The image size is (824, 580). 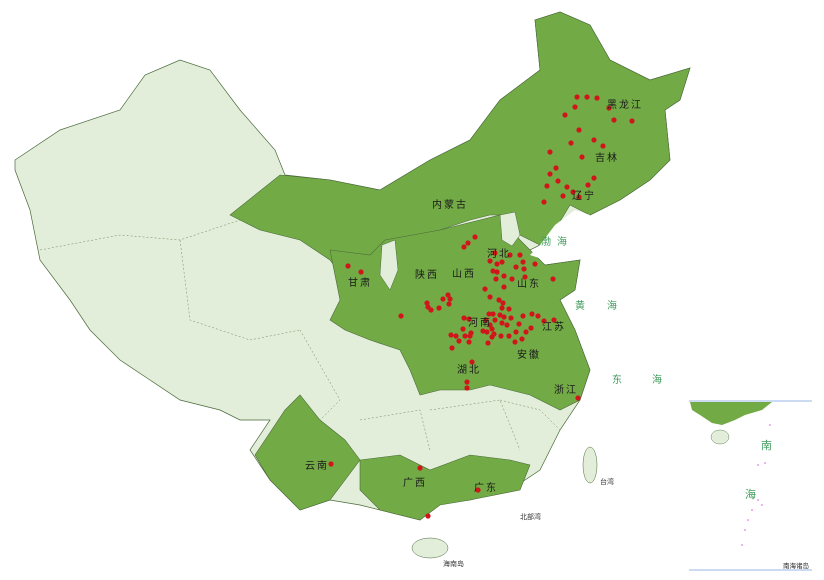 I want to click on label-beibuwan: 北部湾, so click(x=530, y=516).